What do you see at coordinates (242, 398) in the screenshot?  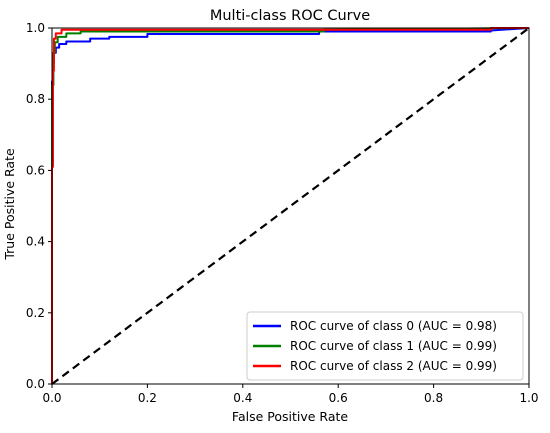 I see `x-tick-label: 0.4` at bounding box center [242, 398].